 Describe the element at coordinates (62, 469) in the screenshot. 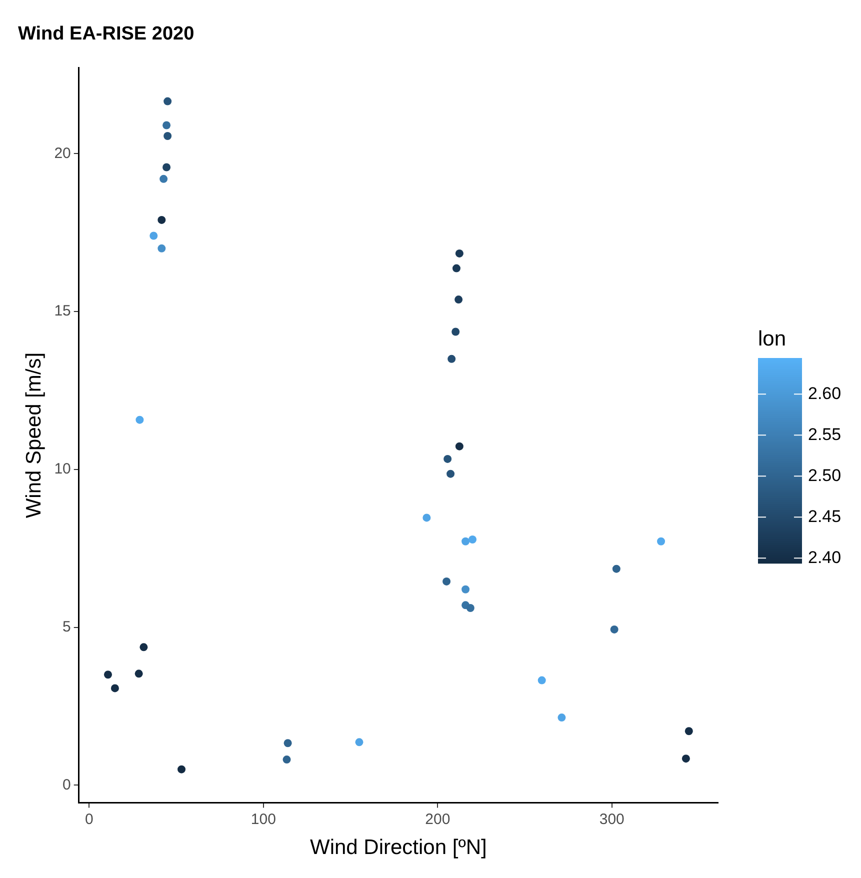

I see `y-tick-label: 10` at that location.